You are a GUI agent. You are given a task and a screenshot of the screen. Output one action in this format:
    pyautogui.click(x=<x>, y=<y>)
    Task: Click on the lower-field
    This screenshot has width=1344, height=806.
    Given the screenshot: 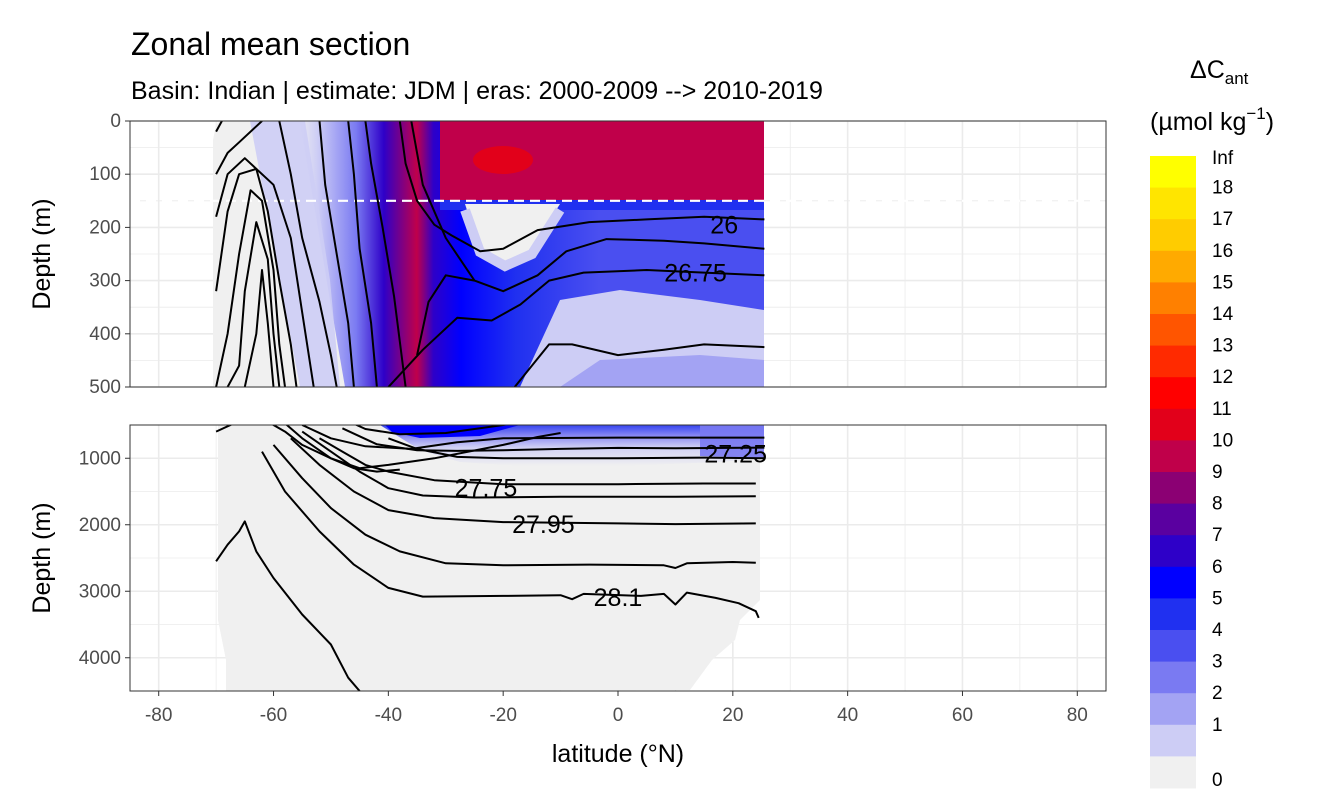 What is the action you would take?
    pyautogui.click(x=490, y=558)
    